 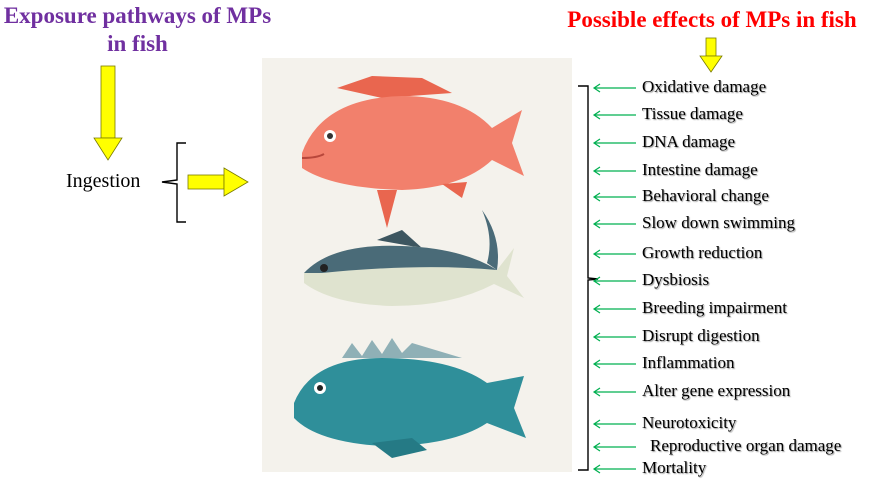 What do you see at coordinates (702, 252) in the screenshot?
I see `effect-growth-reduction: Growth reduction` at bounding box center [702, 252].